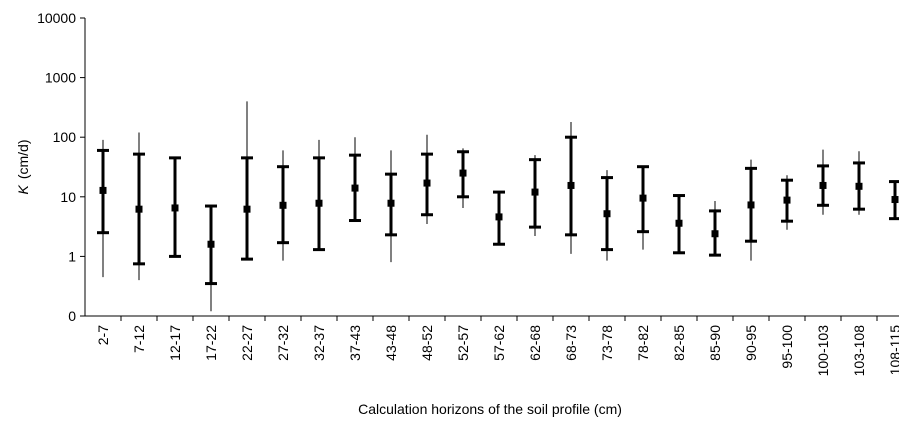  What do you see at coordinates (355, 343) in the screenshot?
I see `x-tick-label: 37-43` at bounding box center [355, 343].